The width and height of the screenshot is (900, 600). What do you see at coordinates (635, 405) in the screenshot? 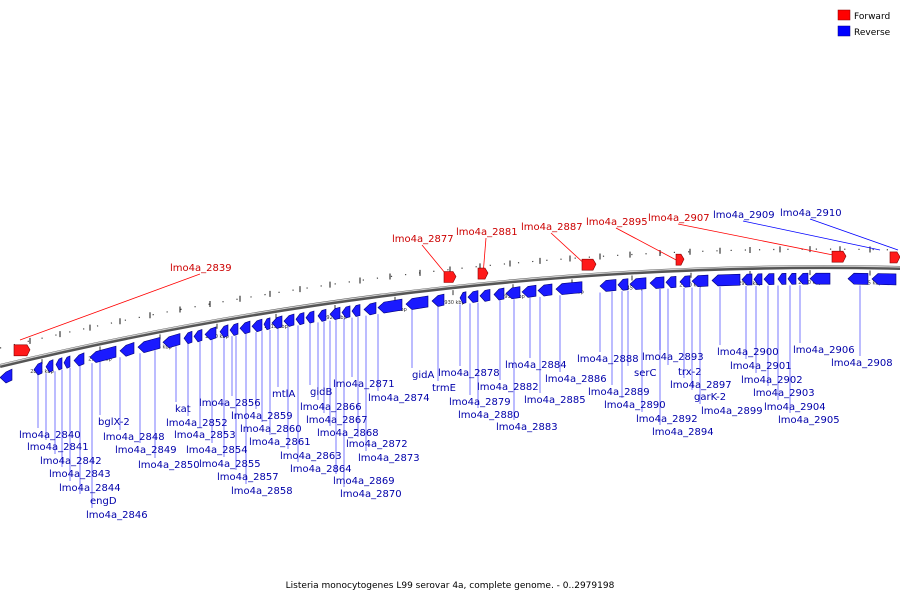
I see `reverse-gene-label: lmo4a_2890` at bounding box center [635, 405].